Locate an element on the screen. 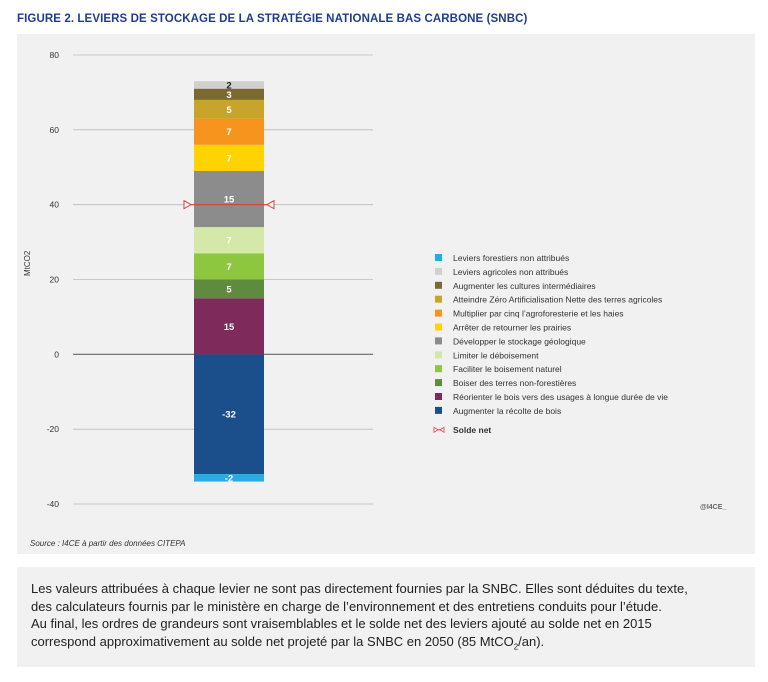  legend-label: Leviers forestiers non attribués is located at coordinates (511, 258).